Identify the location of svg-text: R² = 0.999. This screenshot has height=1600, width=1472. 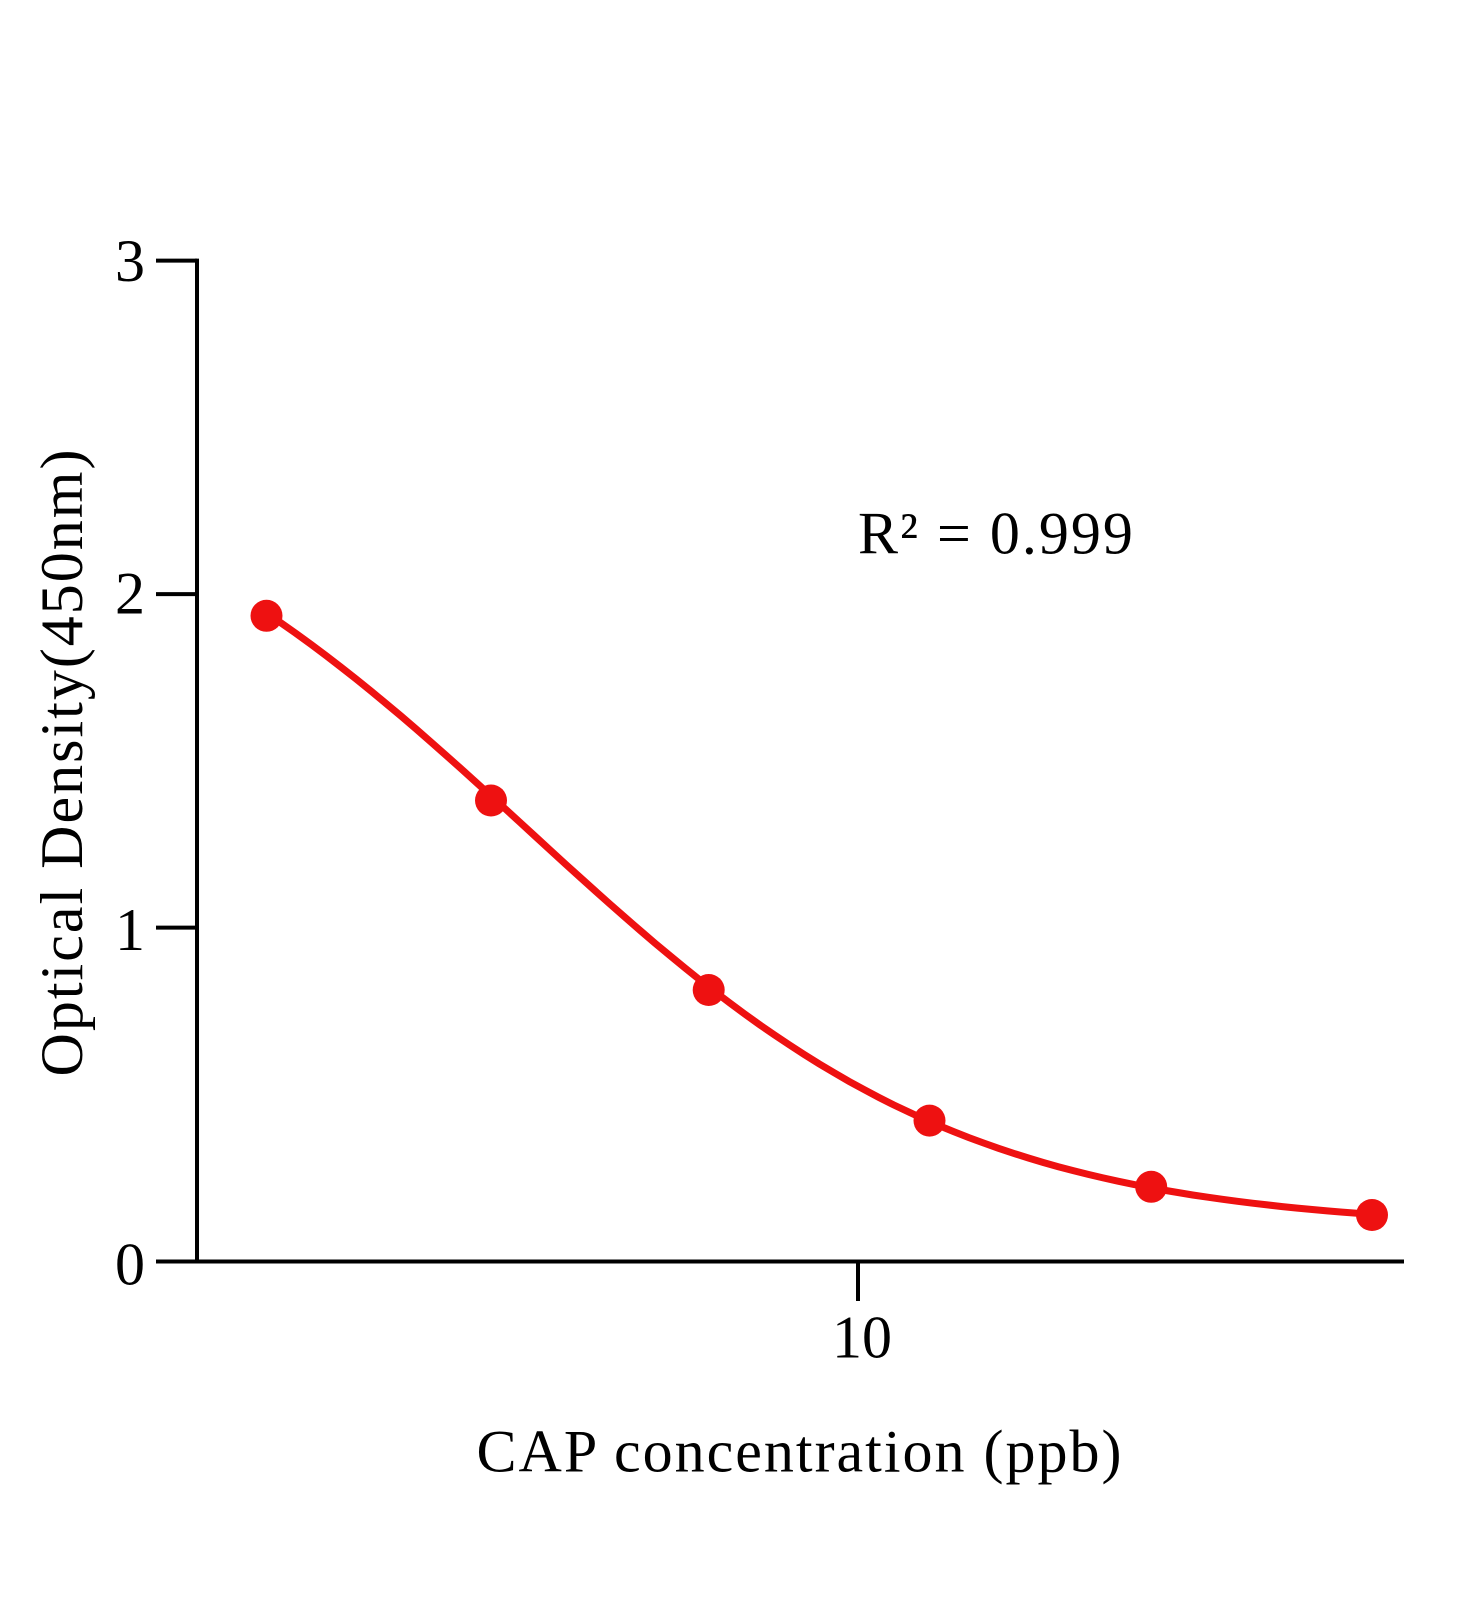
(996, 534).